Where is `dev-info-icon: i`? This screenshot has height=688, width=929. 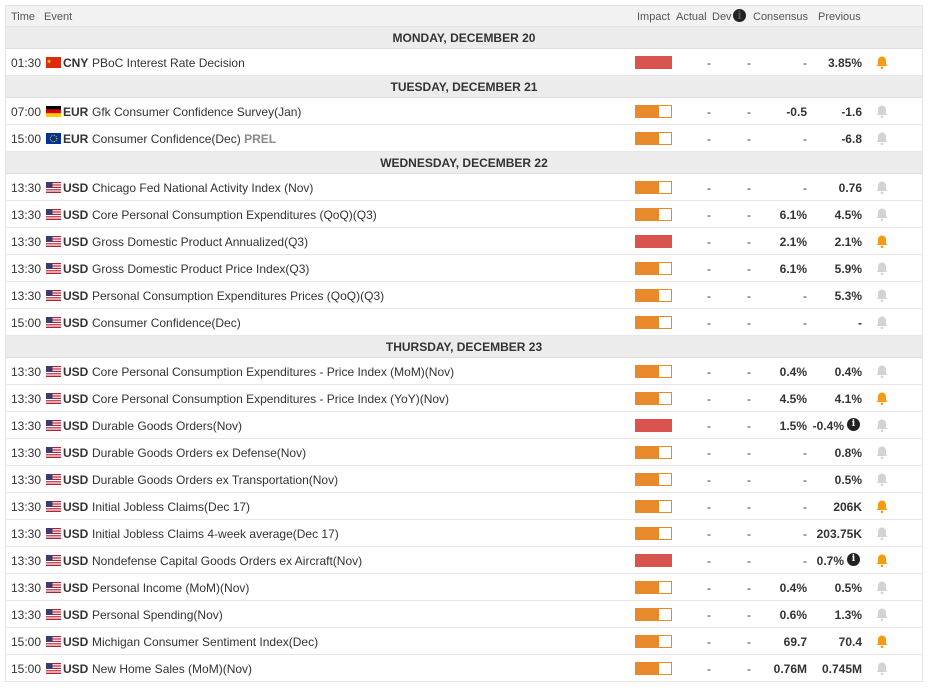 dev-info-icon: i is located at coordinates (739, 15).